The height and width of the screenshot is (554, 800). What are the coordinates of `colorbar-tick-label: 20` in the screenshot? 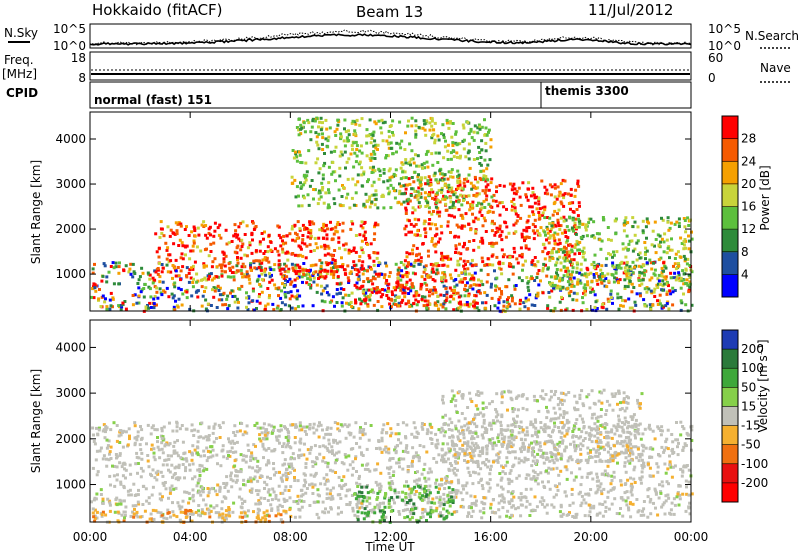 It's located at (748, 184).